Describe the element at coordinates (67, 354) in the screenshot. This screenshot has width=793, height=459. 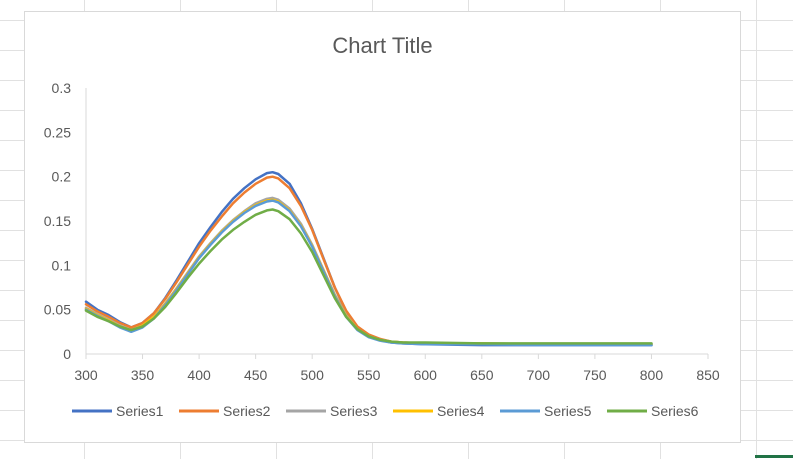
I see `y-tick-label: 0` at that location.